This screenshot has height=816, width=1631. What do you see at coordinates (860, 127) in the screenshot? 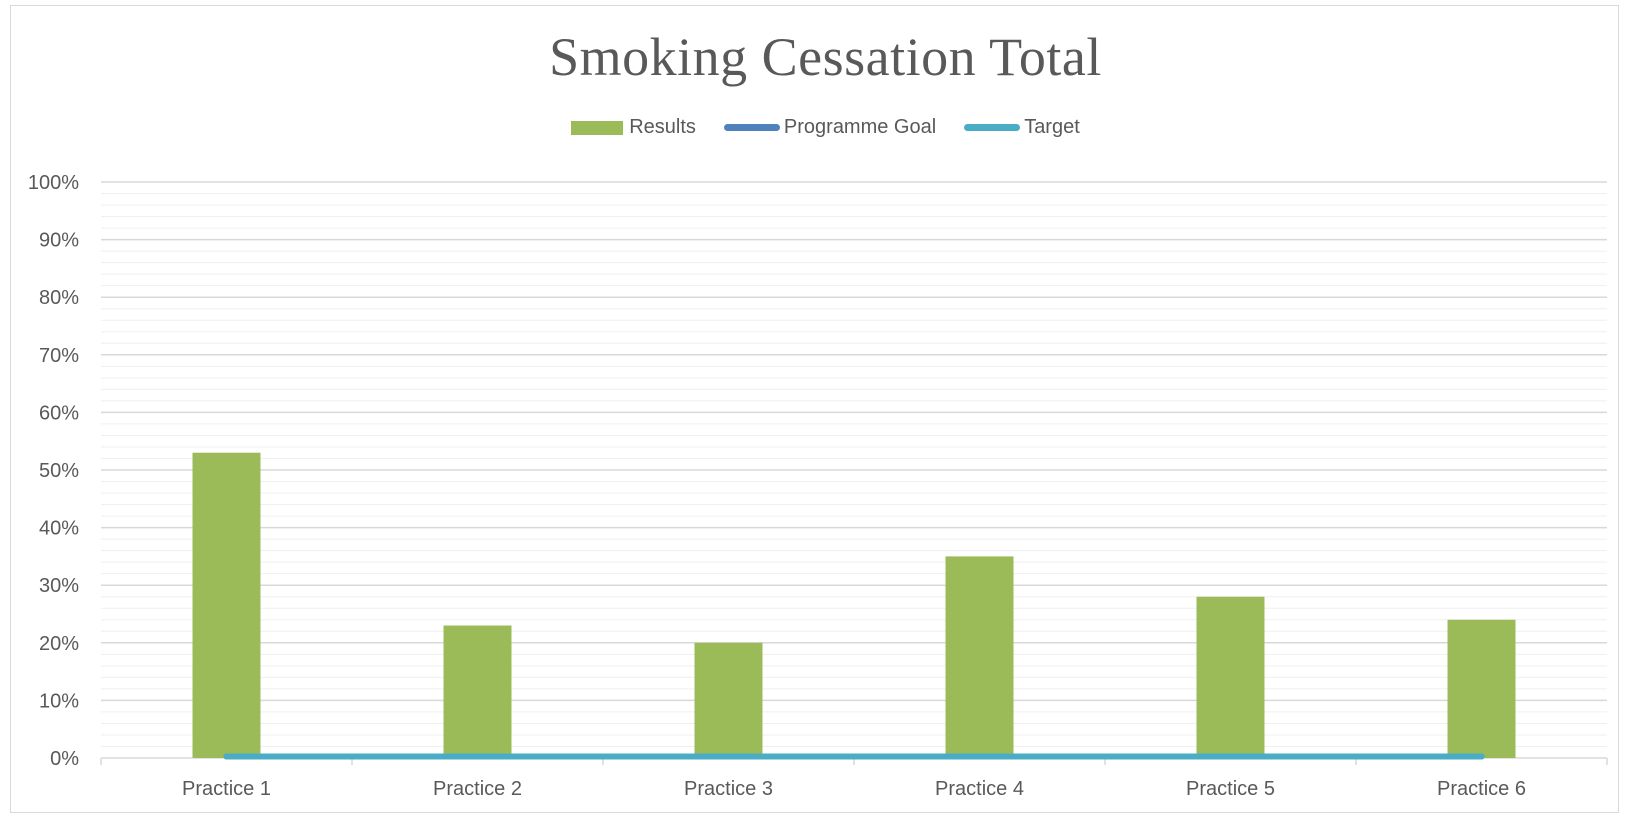
I see `legend-label-programme-goal: Programme Goal` at bounding box center [860, 127].